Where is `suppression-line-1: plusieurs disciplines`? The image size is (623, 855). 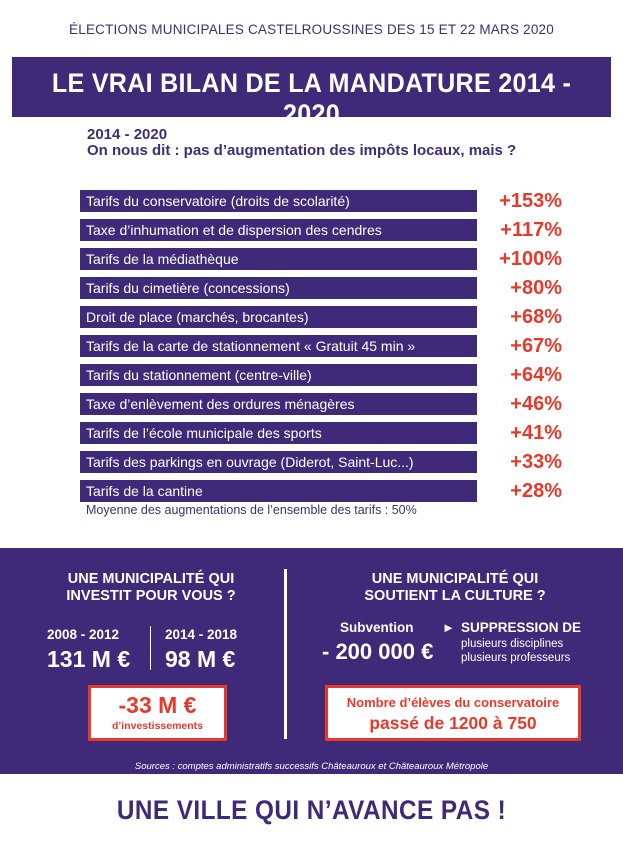 suppression-line-1: plusieurs disciplines is located at coordinates (512, 644).